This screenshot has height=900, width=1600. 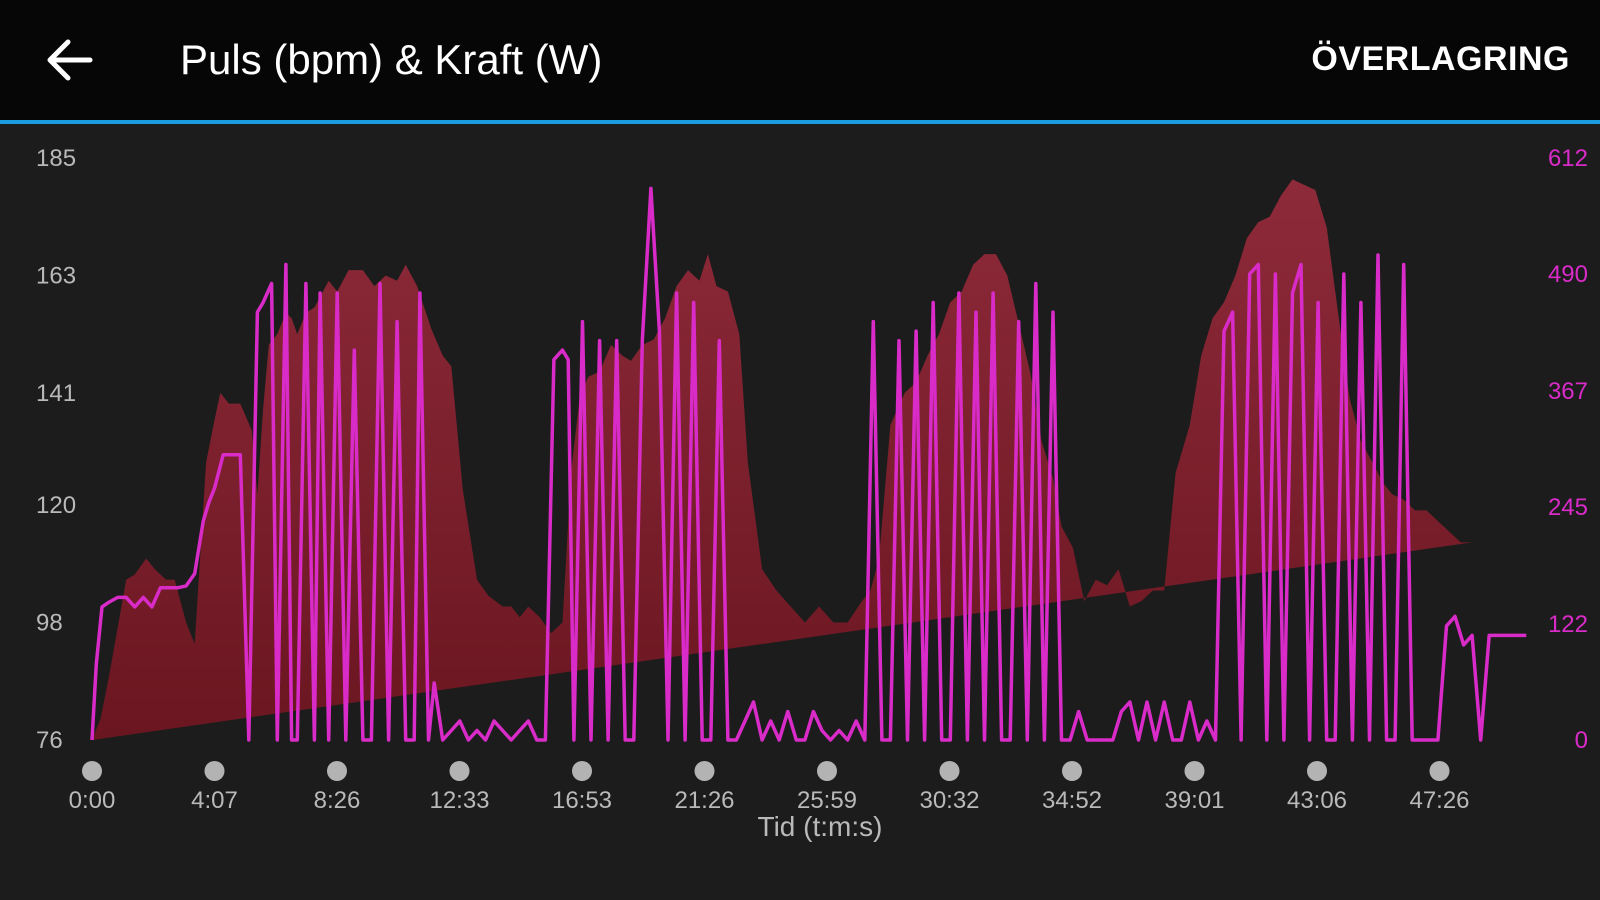 I want to click on x-tick-label: 30:32, so click(x=949, y=800).